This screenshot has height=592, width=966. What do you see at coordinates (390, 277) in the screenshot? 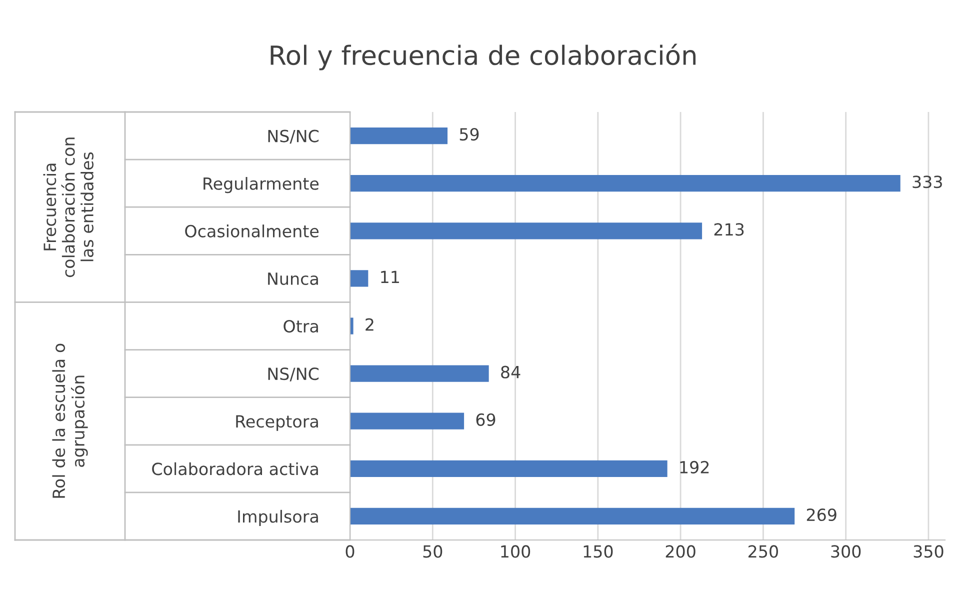
I see `data-label: 11` at bounding box center [390, 277].